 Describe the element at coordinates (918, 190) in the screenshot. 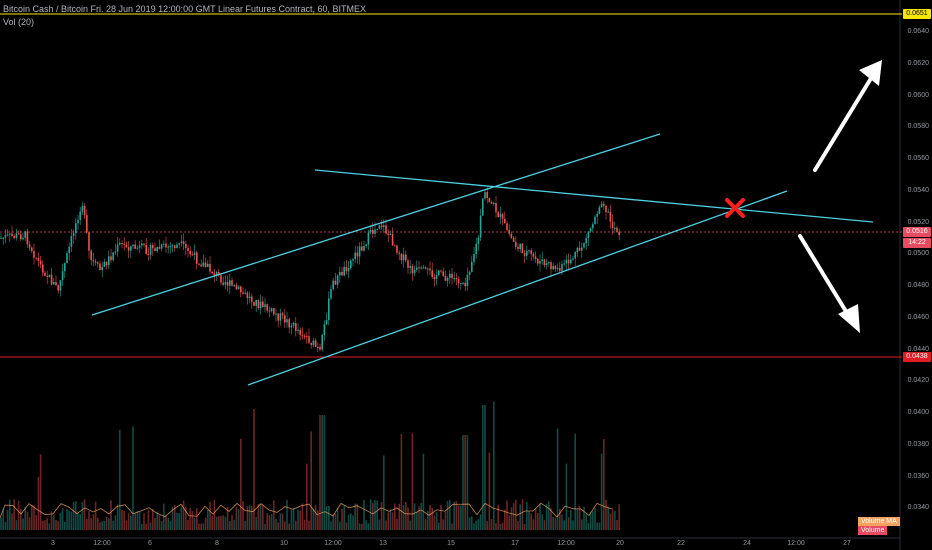

I see `price-tick-label: 0.0540` at that location.